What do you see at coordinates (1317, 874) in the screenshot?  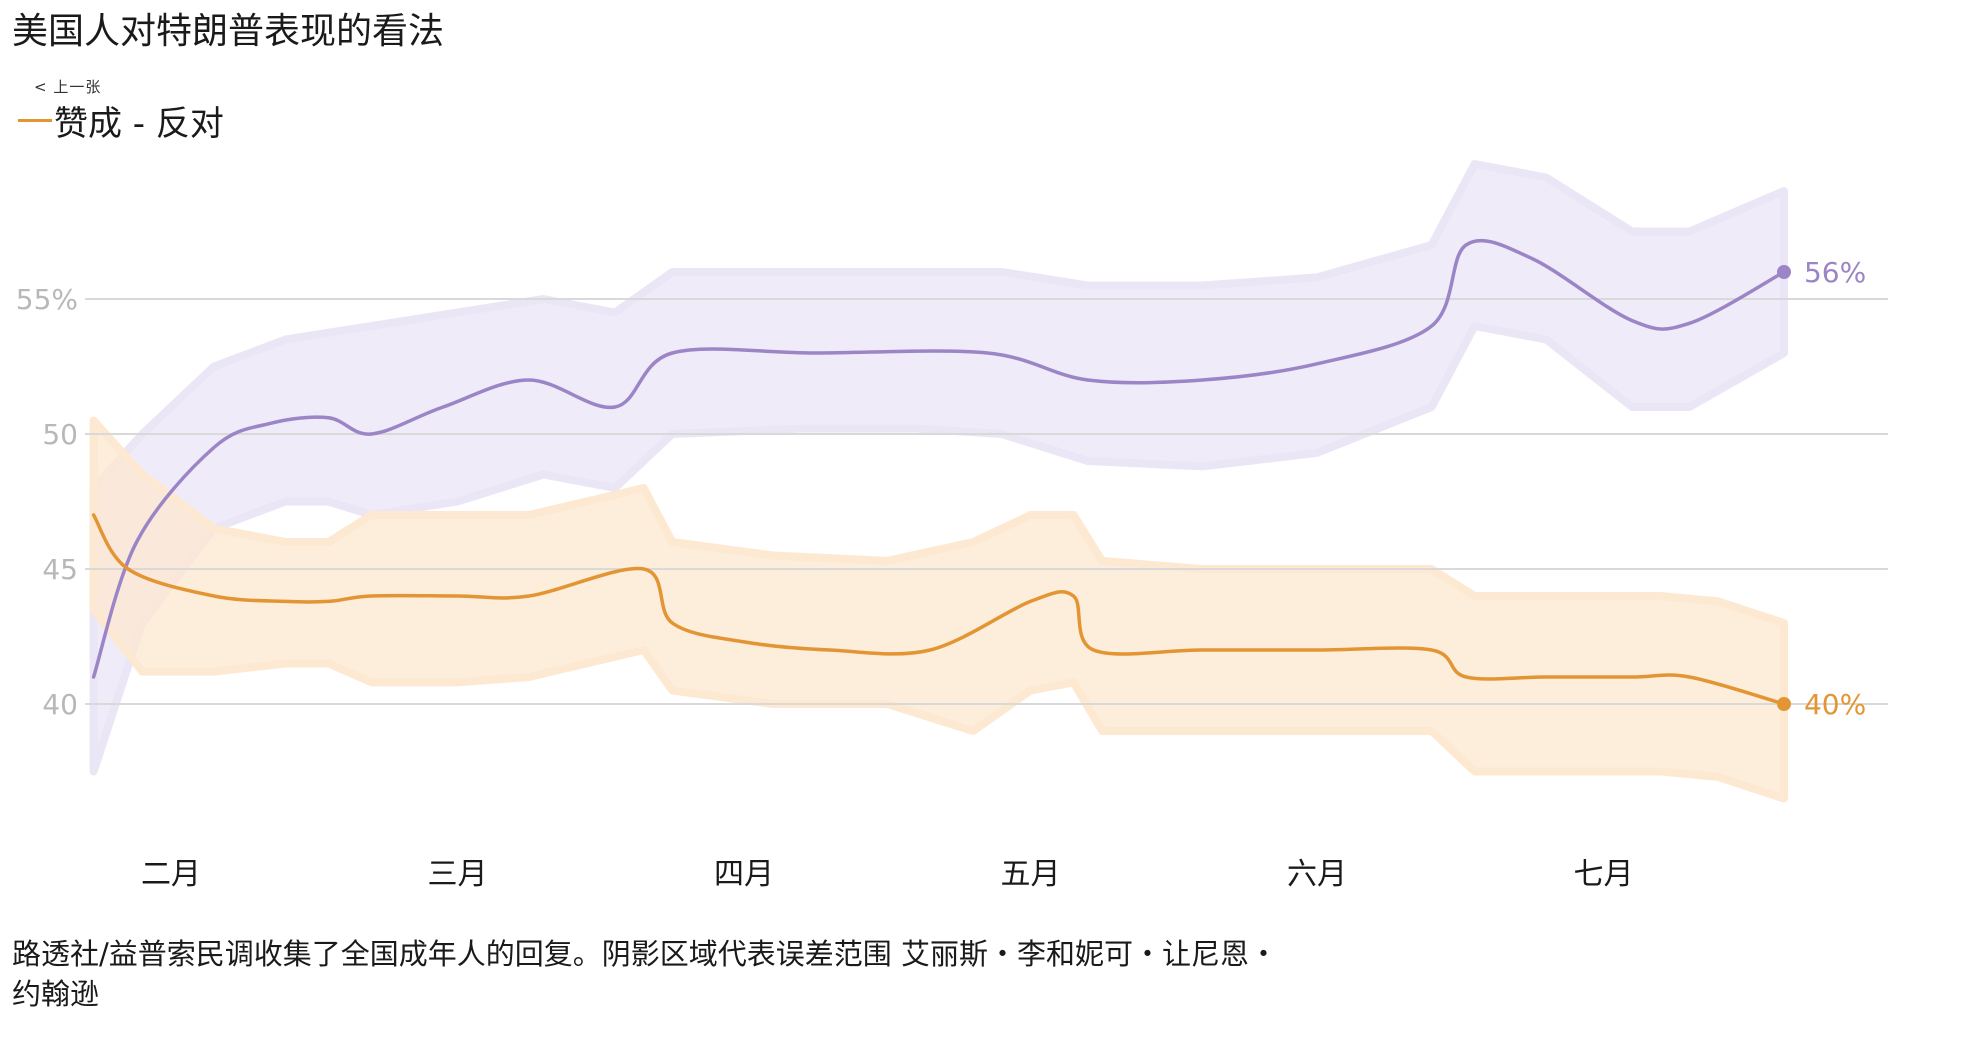 I see `x-tick-label: 六月` at bounding box center [1317, 874].